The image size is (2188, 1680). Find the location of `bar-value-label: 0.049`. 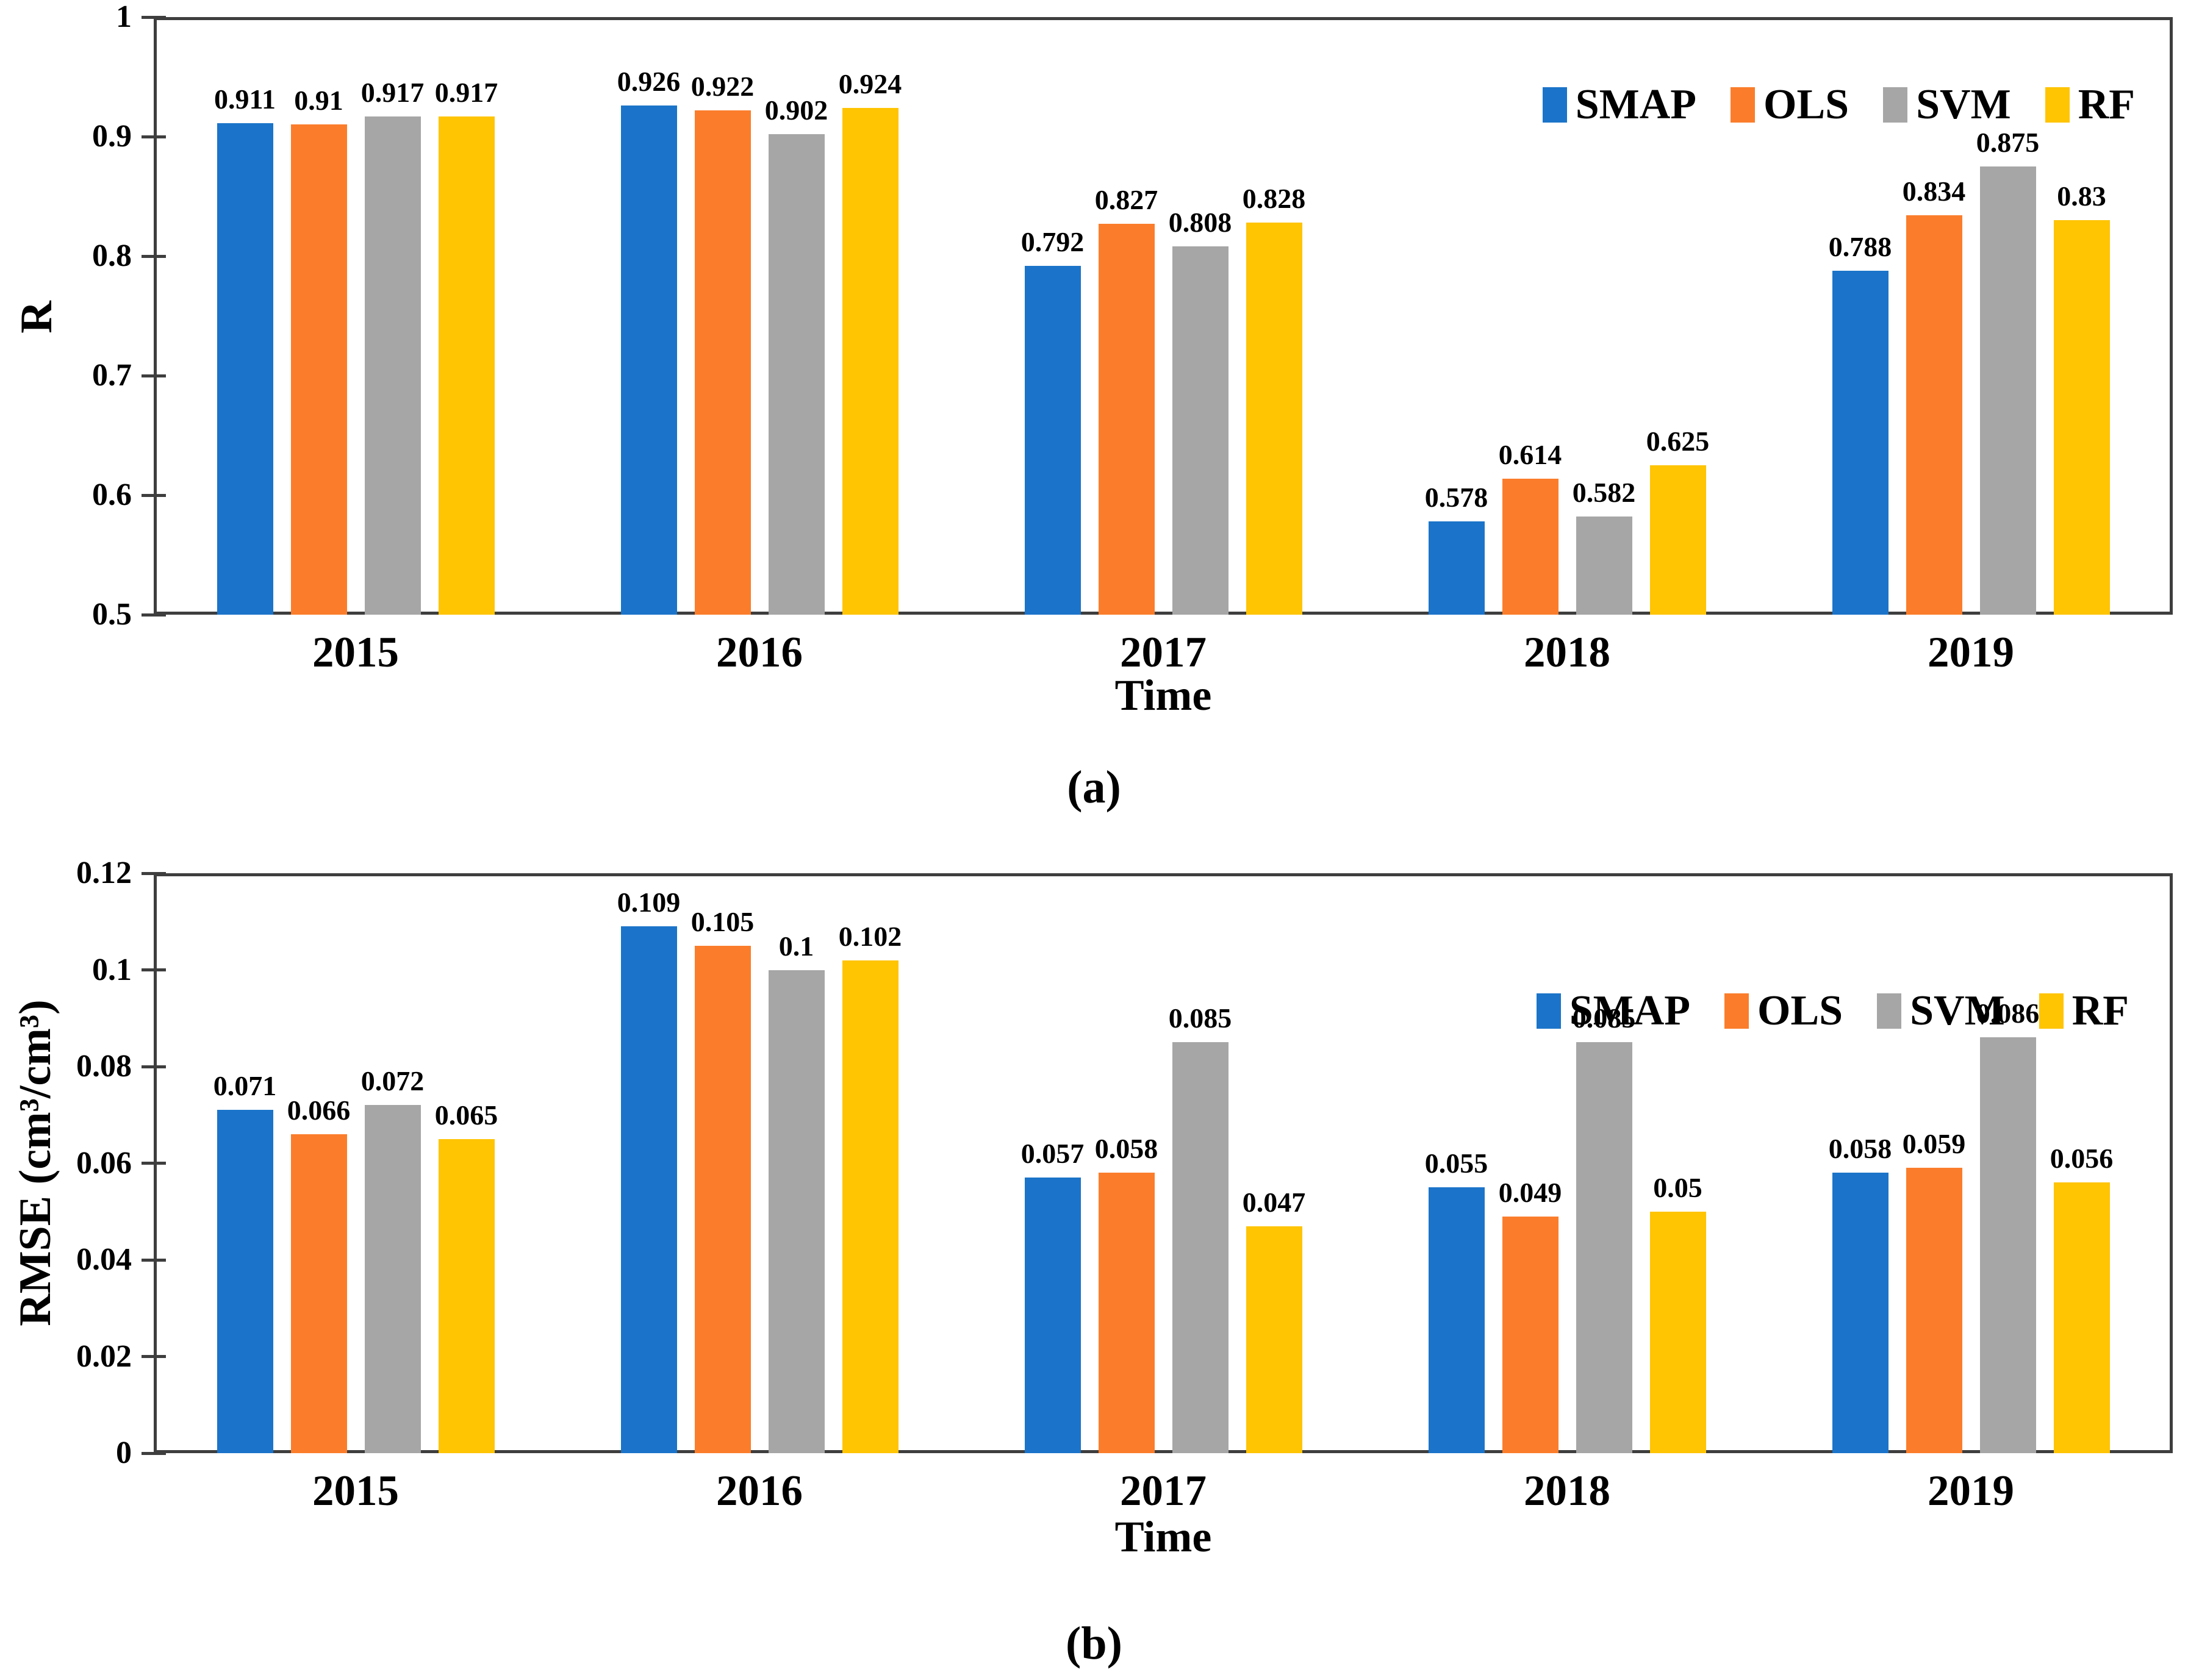

bar-value-label: 0.049 is located at coordinates (1530, 1192).